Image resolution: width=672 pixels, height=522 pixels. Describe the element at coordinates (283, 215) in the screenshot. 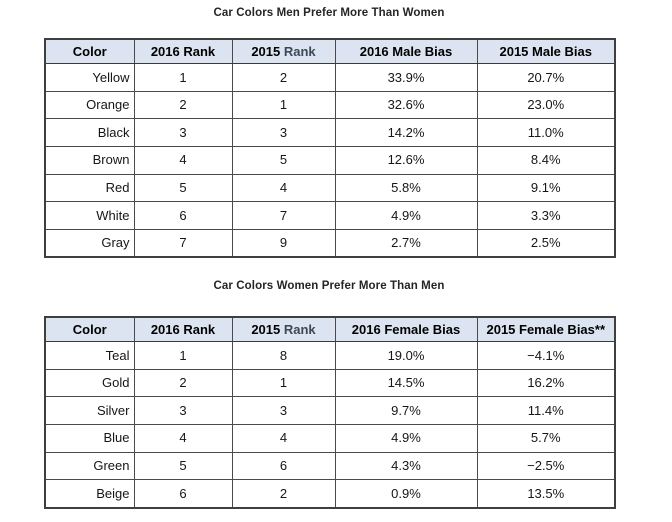

I see `cell-2015-rank: 7` at that location.